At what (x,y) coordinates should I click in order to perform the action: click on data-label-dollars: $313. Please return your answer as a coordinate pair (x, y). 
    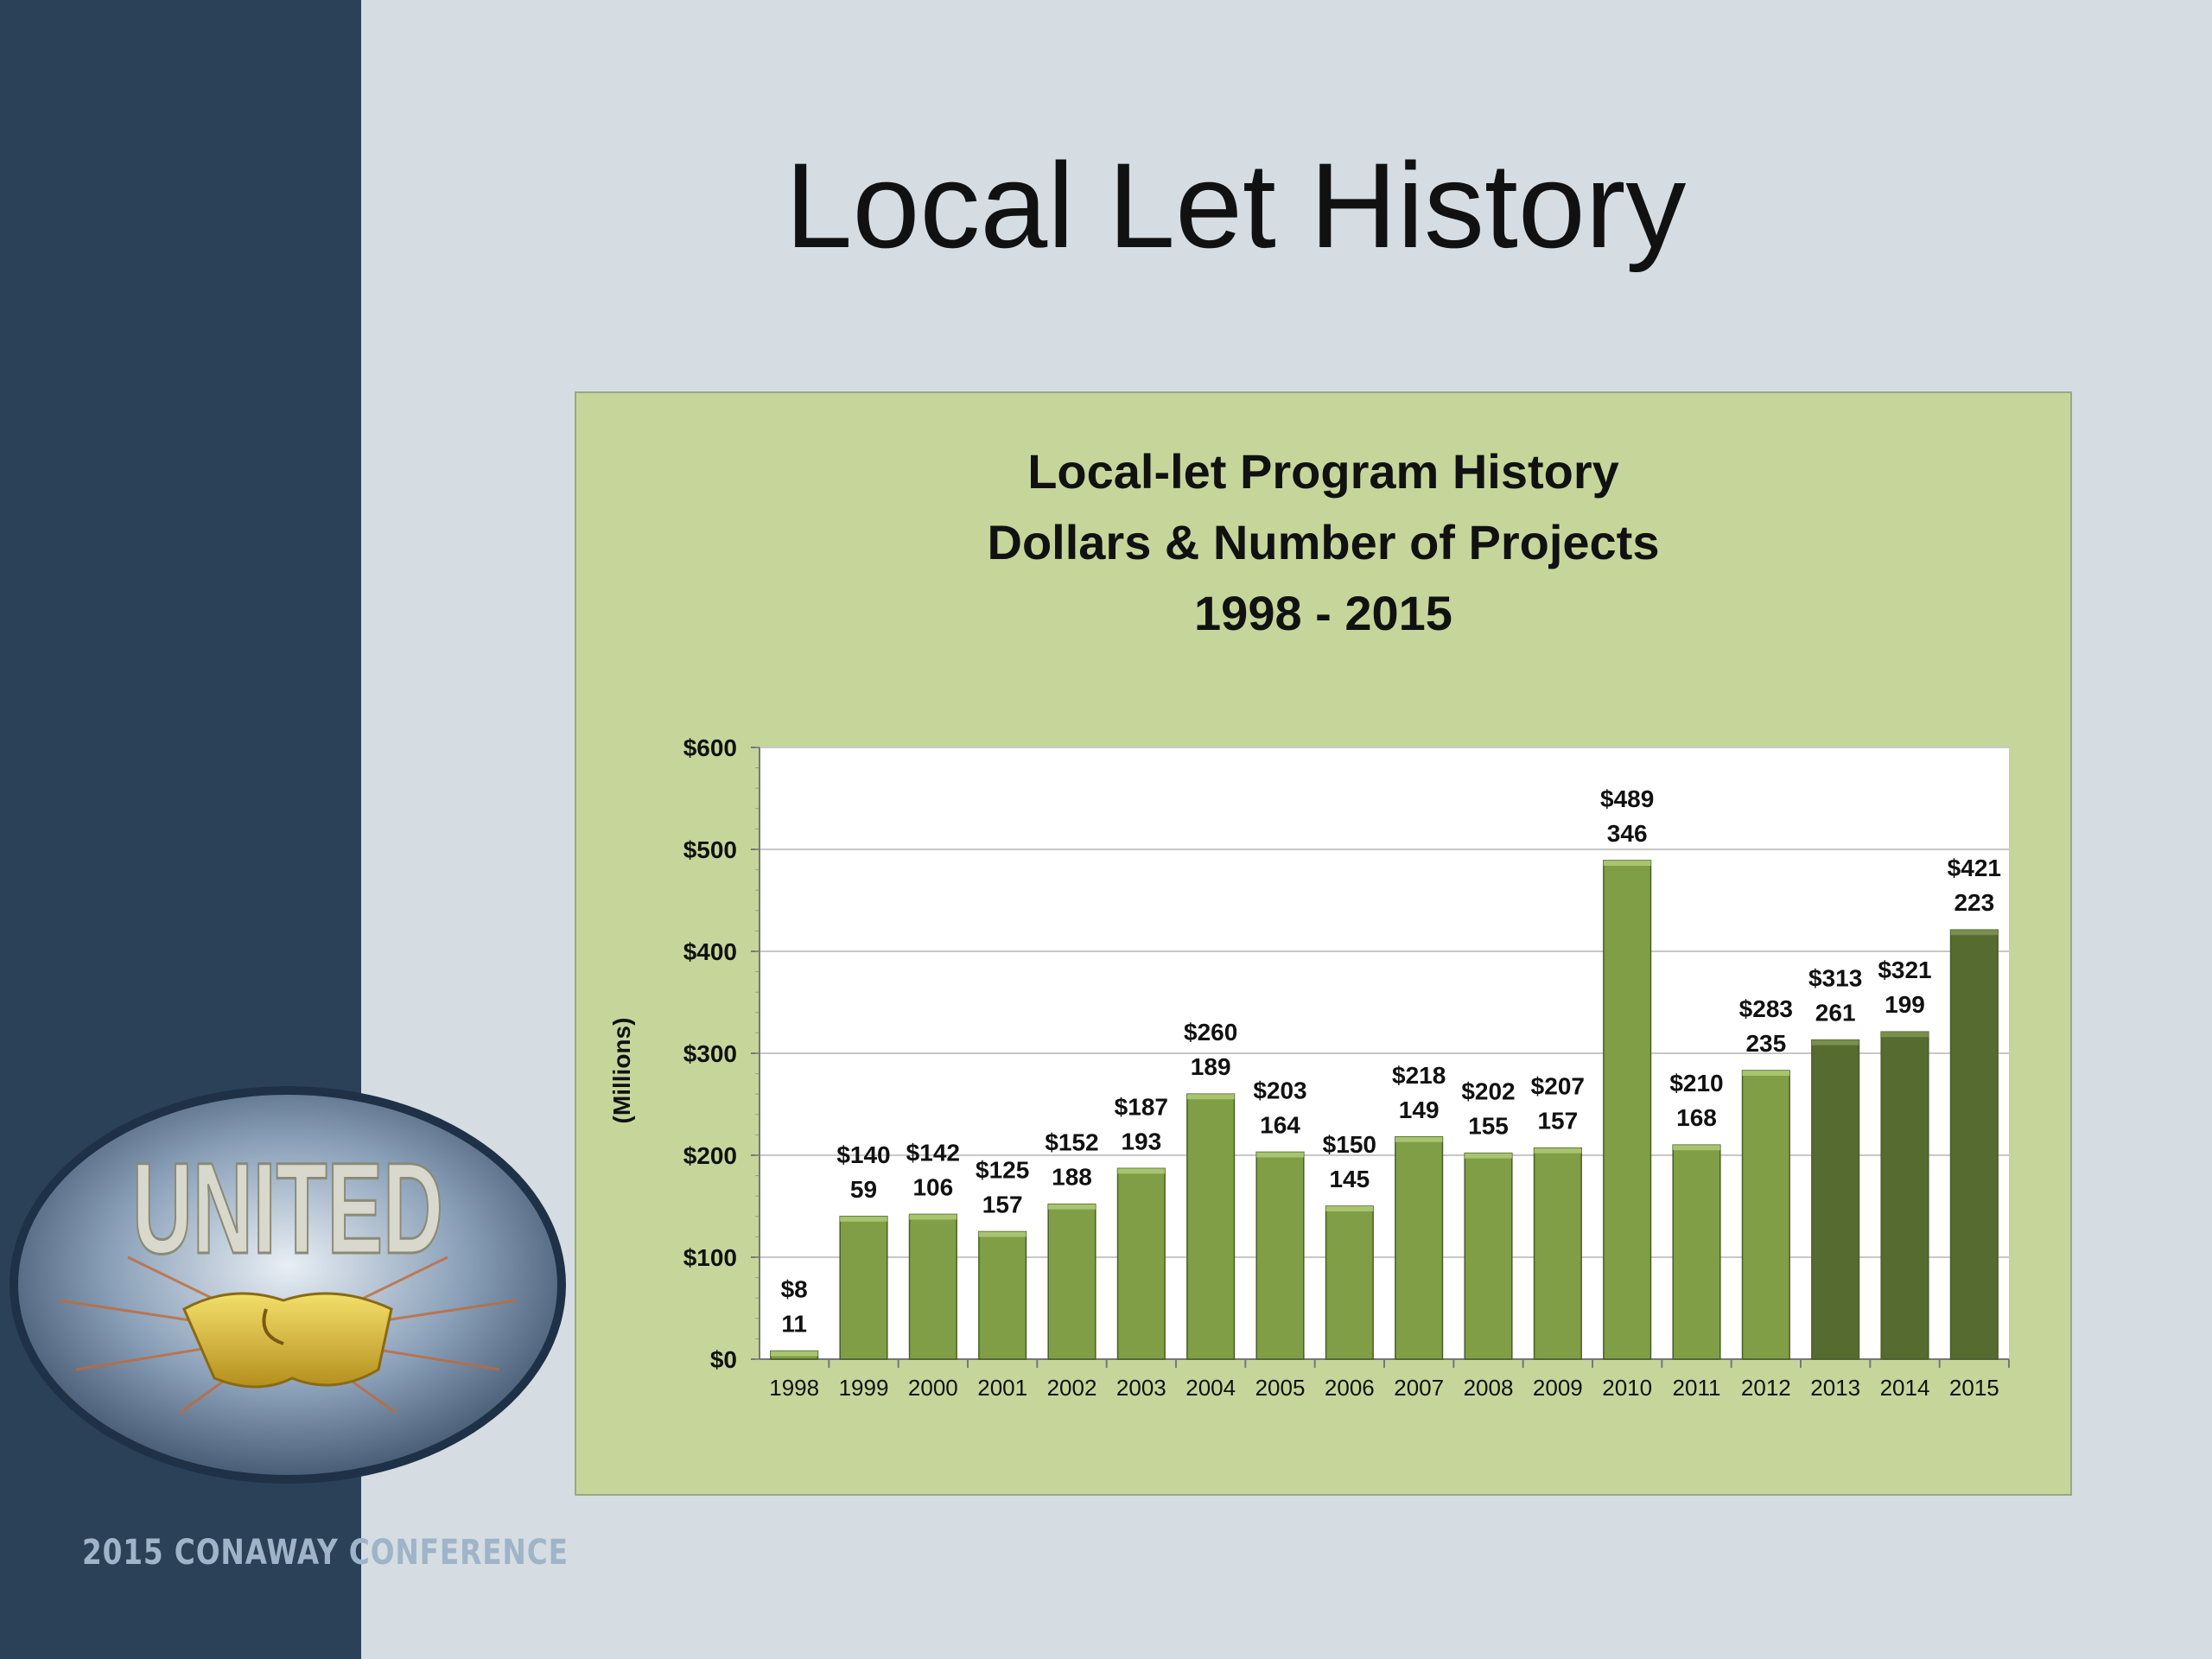
    Looking at the image, I should click on (1835, 978).